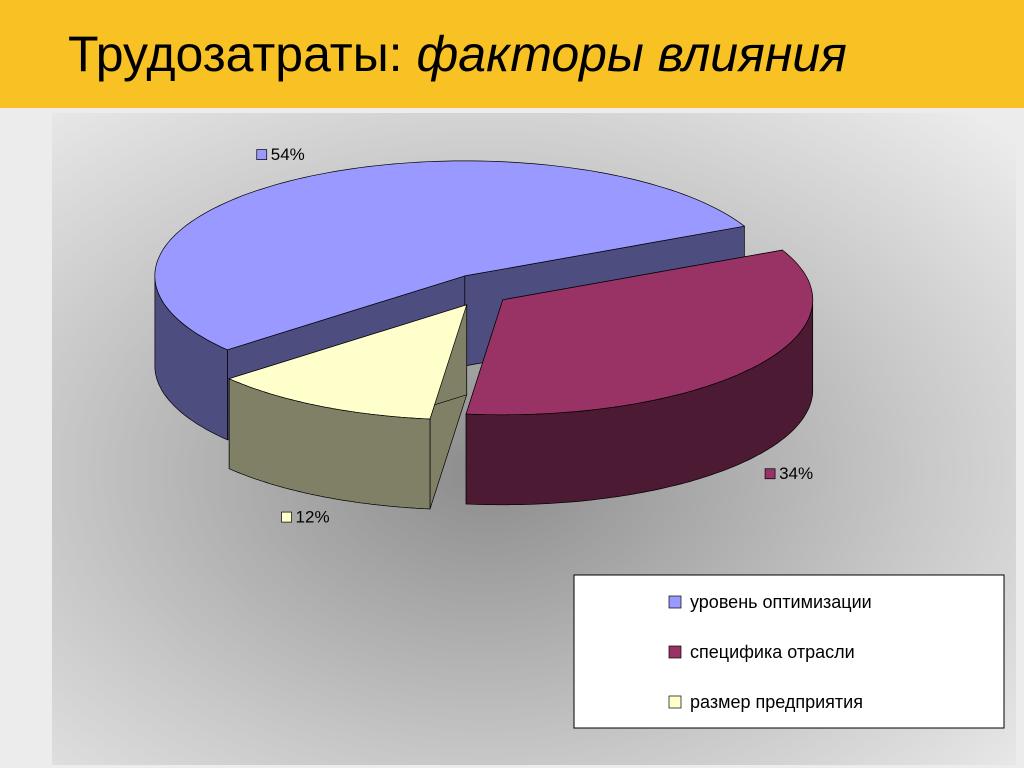 This screenshot has height=768, width=1024. I want to click on legend-label: размер предприятия, so click(776, 702).